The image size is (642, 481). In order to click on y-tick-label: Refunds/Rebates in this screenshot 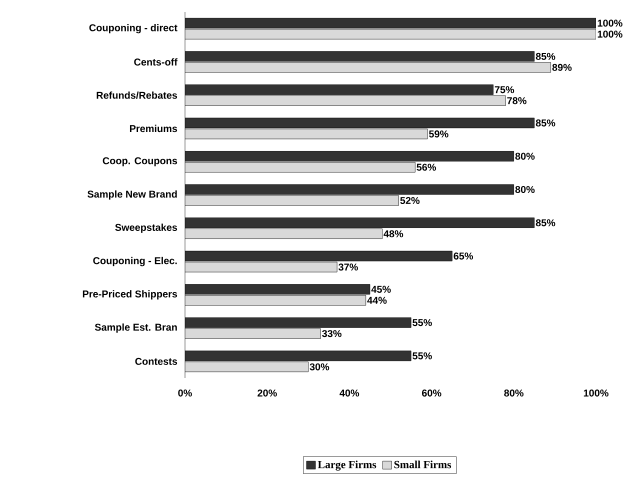, I will do `click(137, 95)`.